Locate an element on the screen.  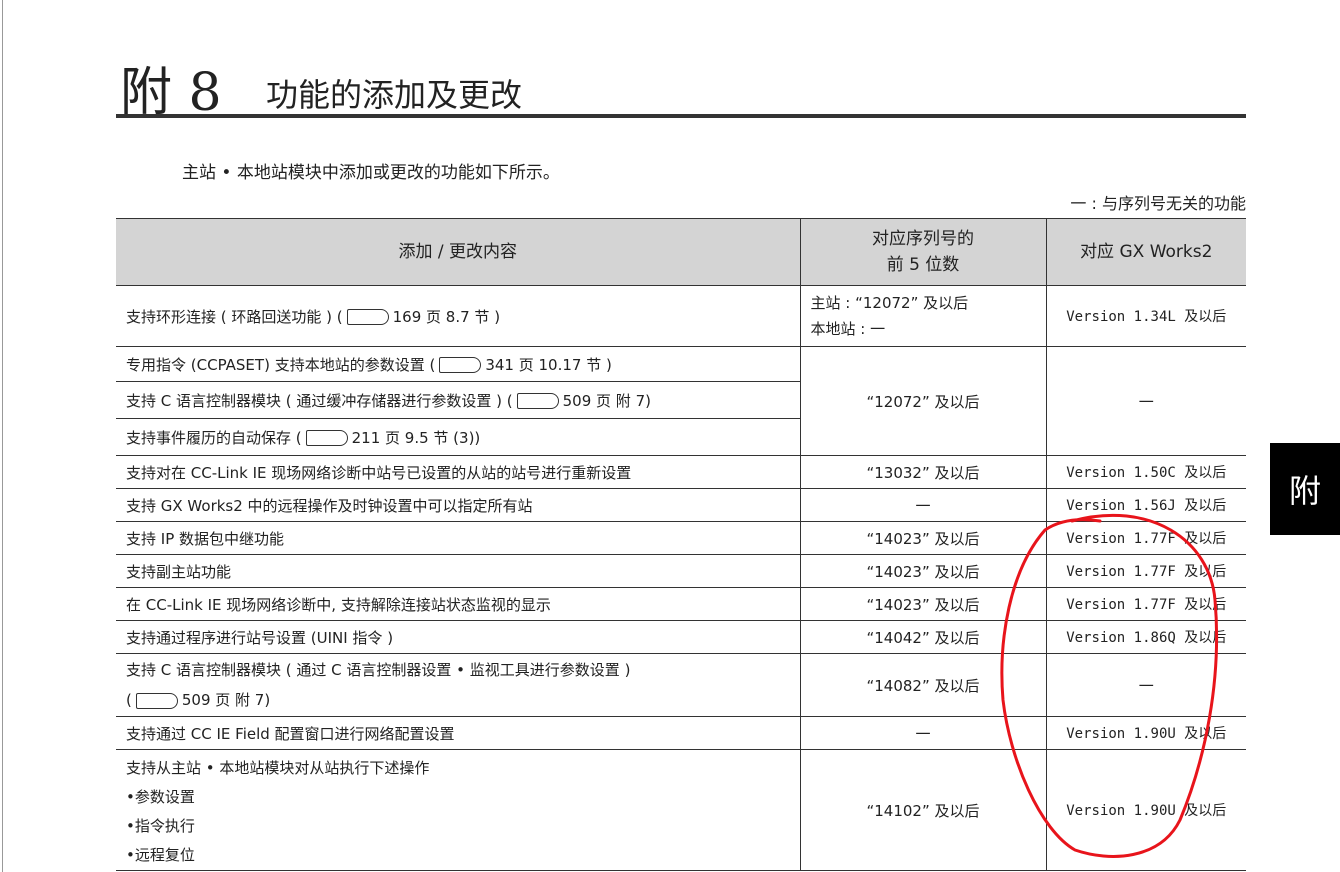
title-text: 功能的添加及更改 is located at coordinates (394, 95).